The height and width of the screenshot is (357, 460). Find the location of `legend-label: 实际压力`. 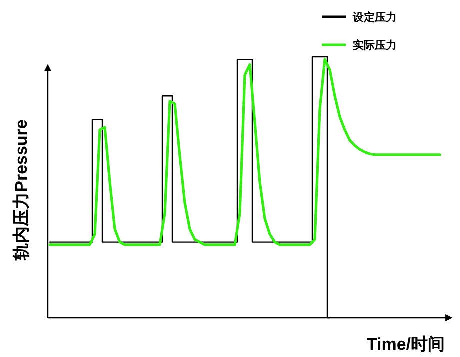

legend-label: 实际压力 is located at coordinates (375, 45).